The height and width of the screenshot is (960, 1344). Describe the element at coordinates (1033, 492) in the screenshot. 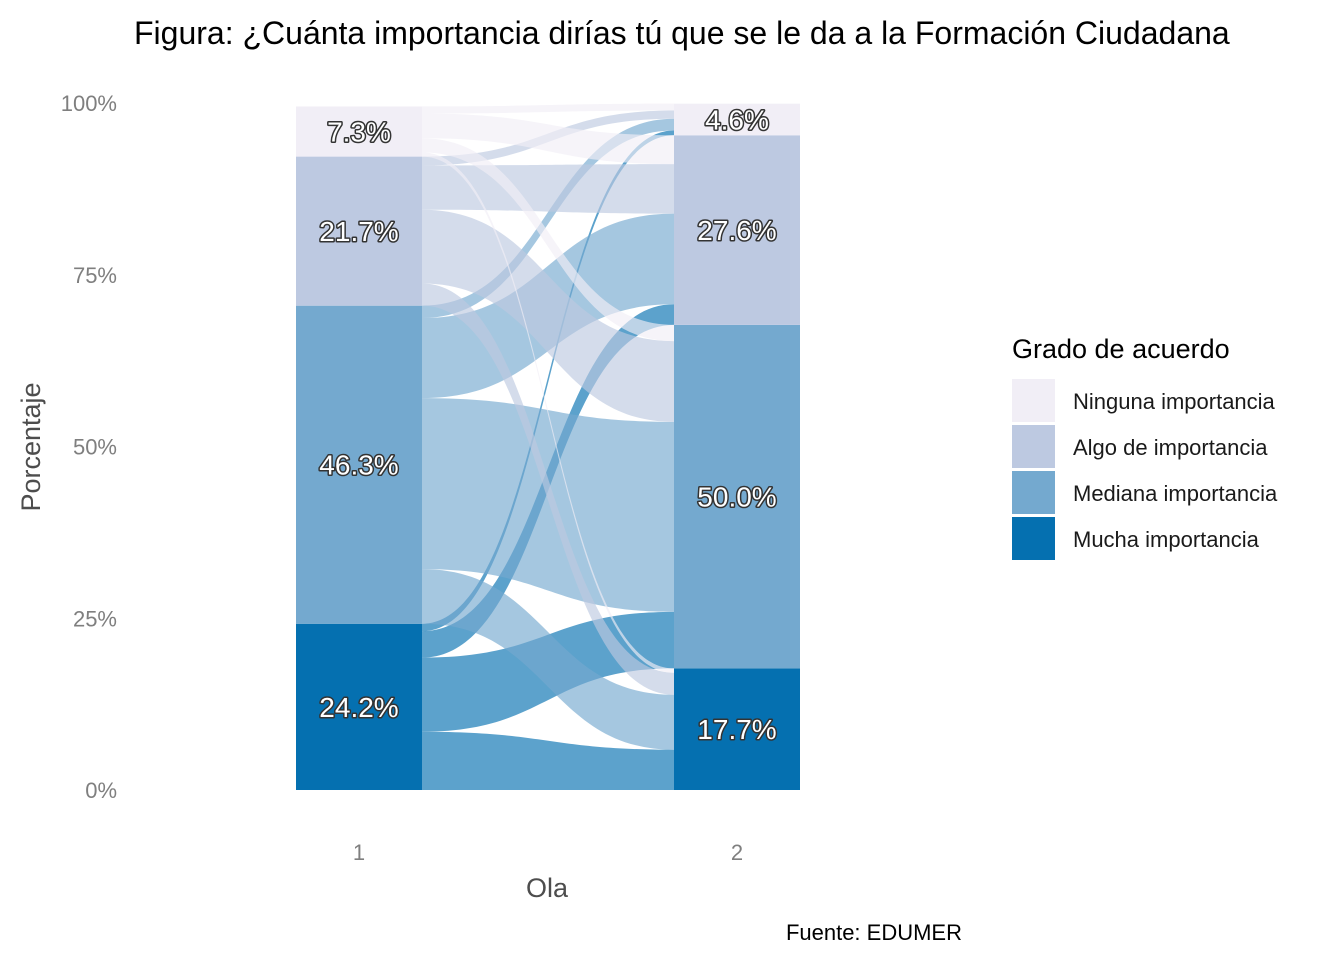

I see `legend-swatch-mediana` at that location.